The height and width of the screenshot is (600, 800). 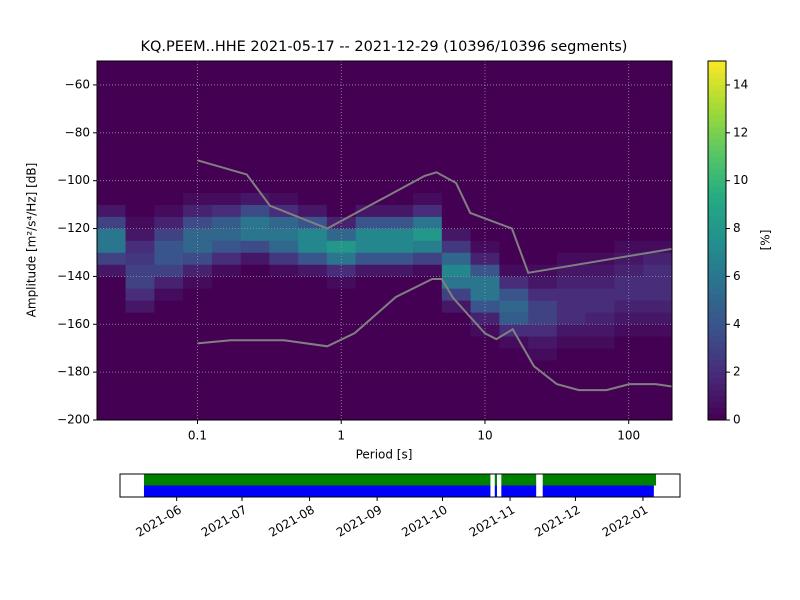 I want to click on y-tick-label: −120, so click(x=73, y=228).